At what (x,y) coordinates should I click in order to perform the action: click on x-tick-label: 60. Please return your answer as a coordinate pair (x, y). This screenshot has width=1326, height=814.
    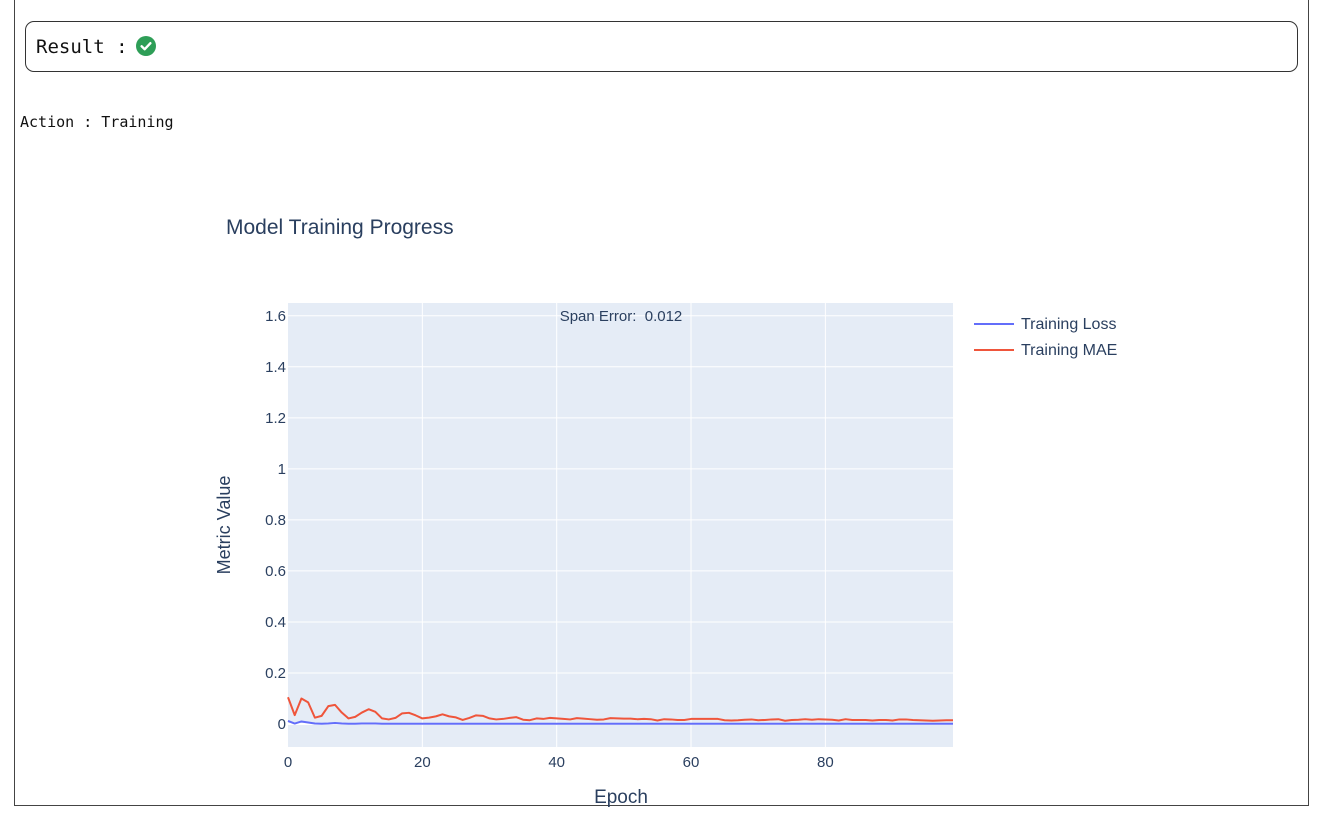
    Looking at the image, I should click on (691, 762).